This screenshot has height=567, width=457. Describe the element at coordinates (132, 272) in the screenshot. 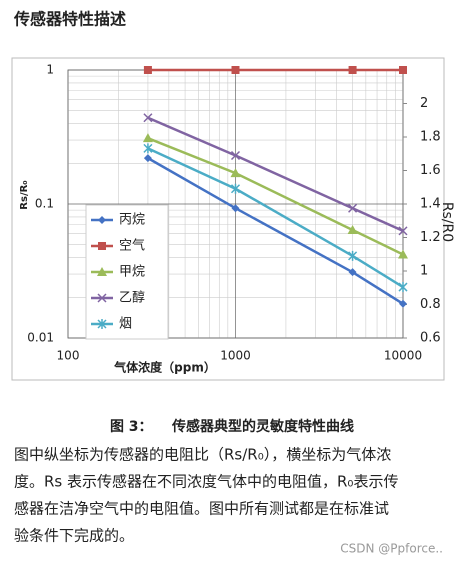

I see `legend-label: 甲烷` at that location.